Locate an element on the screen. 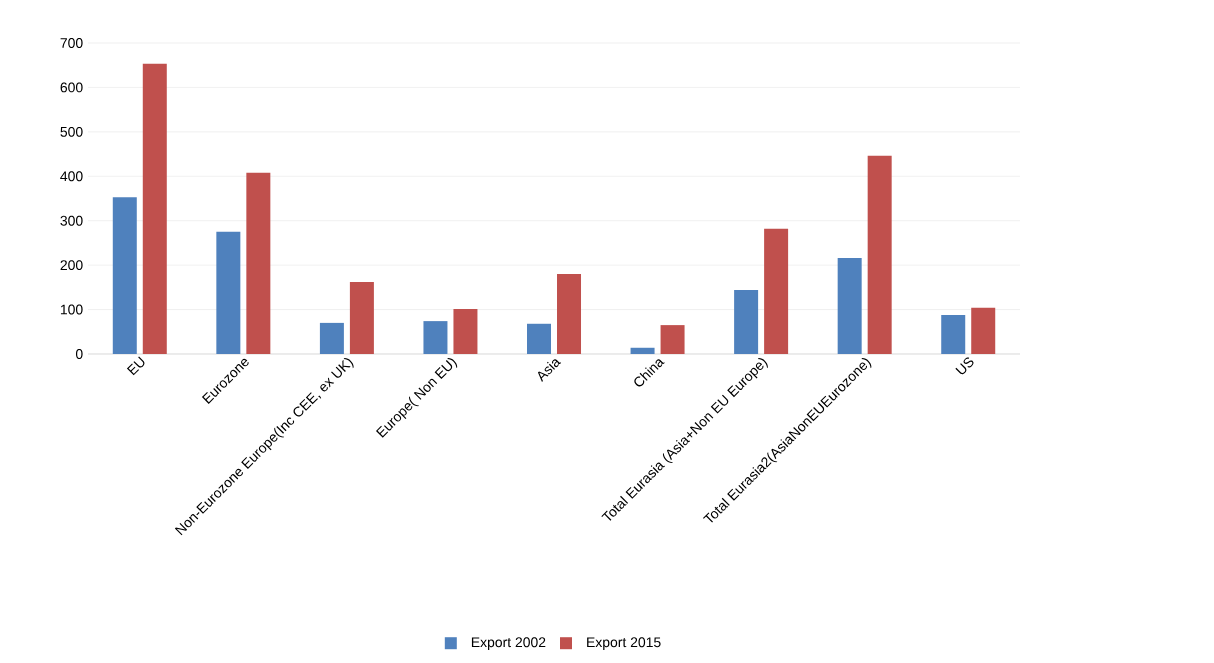 This screenshot has width=1214, height=663. y-tick-label: 100 is located at coordinates (71, 309).